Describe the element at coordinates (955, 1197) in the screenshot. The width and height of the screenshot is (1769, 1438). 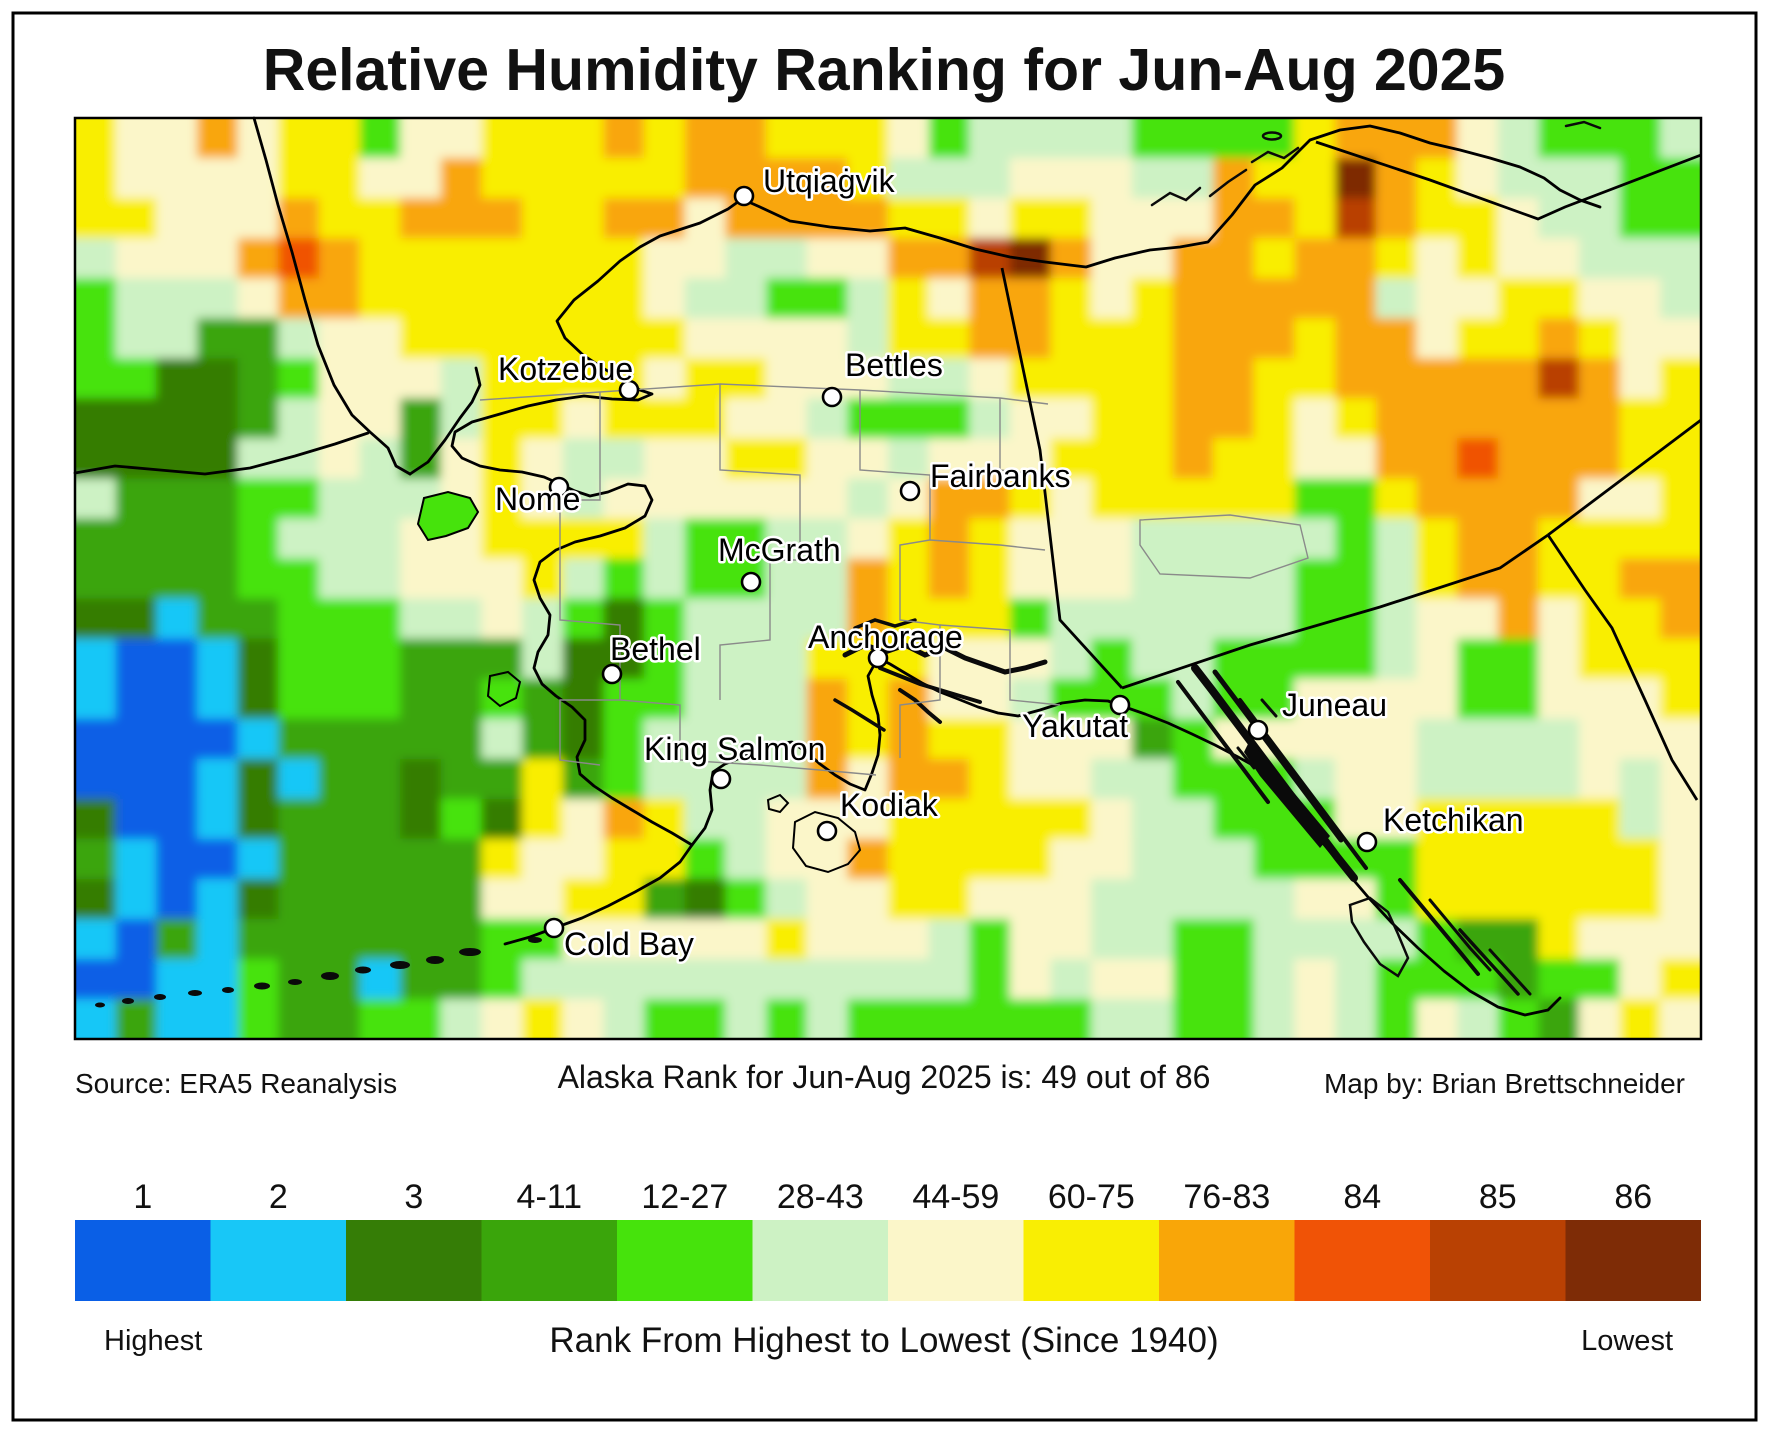
I see `svg-text: 44-59` at that location.